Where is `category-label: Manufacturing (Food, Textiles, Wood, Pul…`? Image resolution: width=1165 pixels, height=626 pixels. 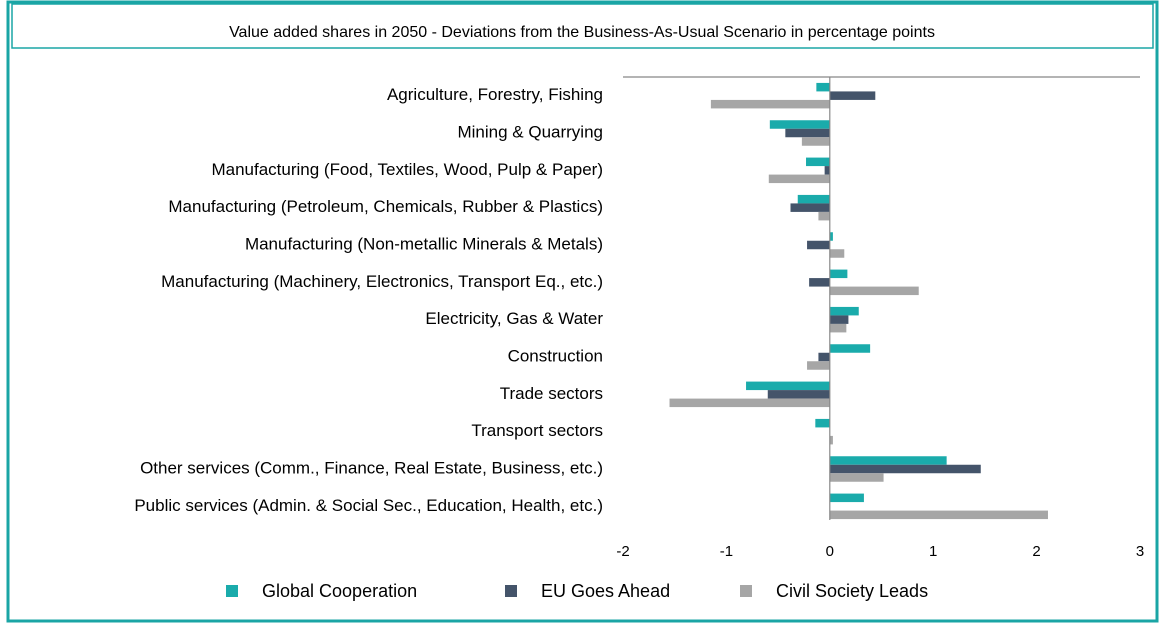
category-label: Manufacturing (Food, Textiles, Wood, Pul… is located at coordinates (407, 169).